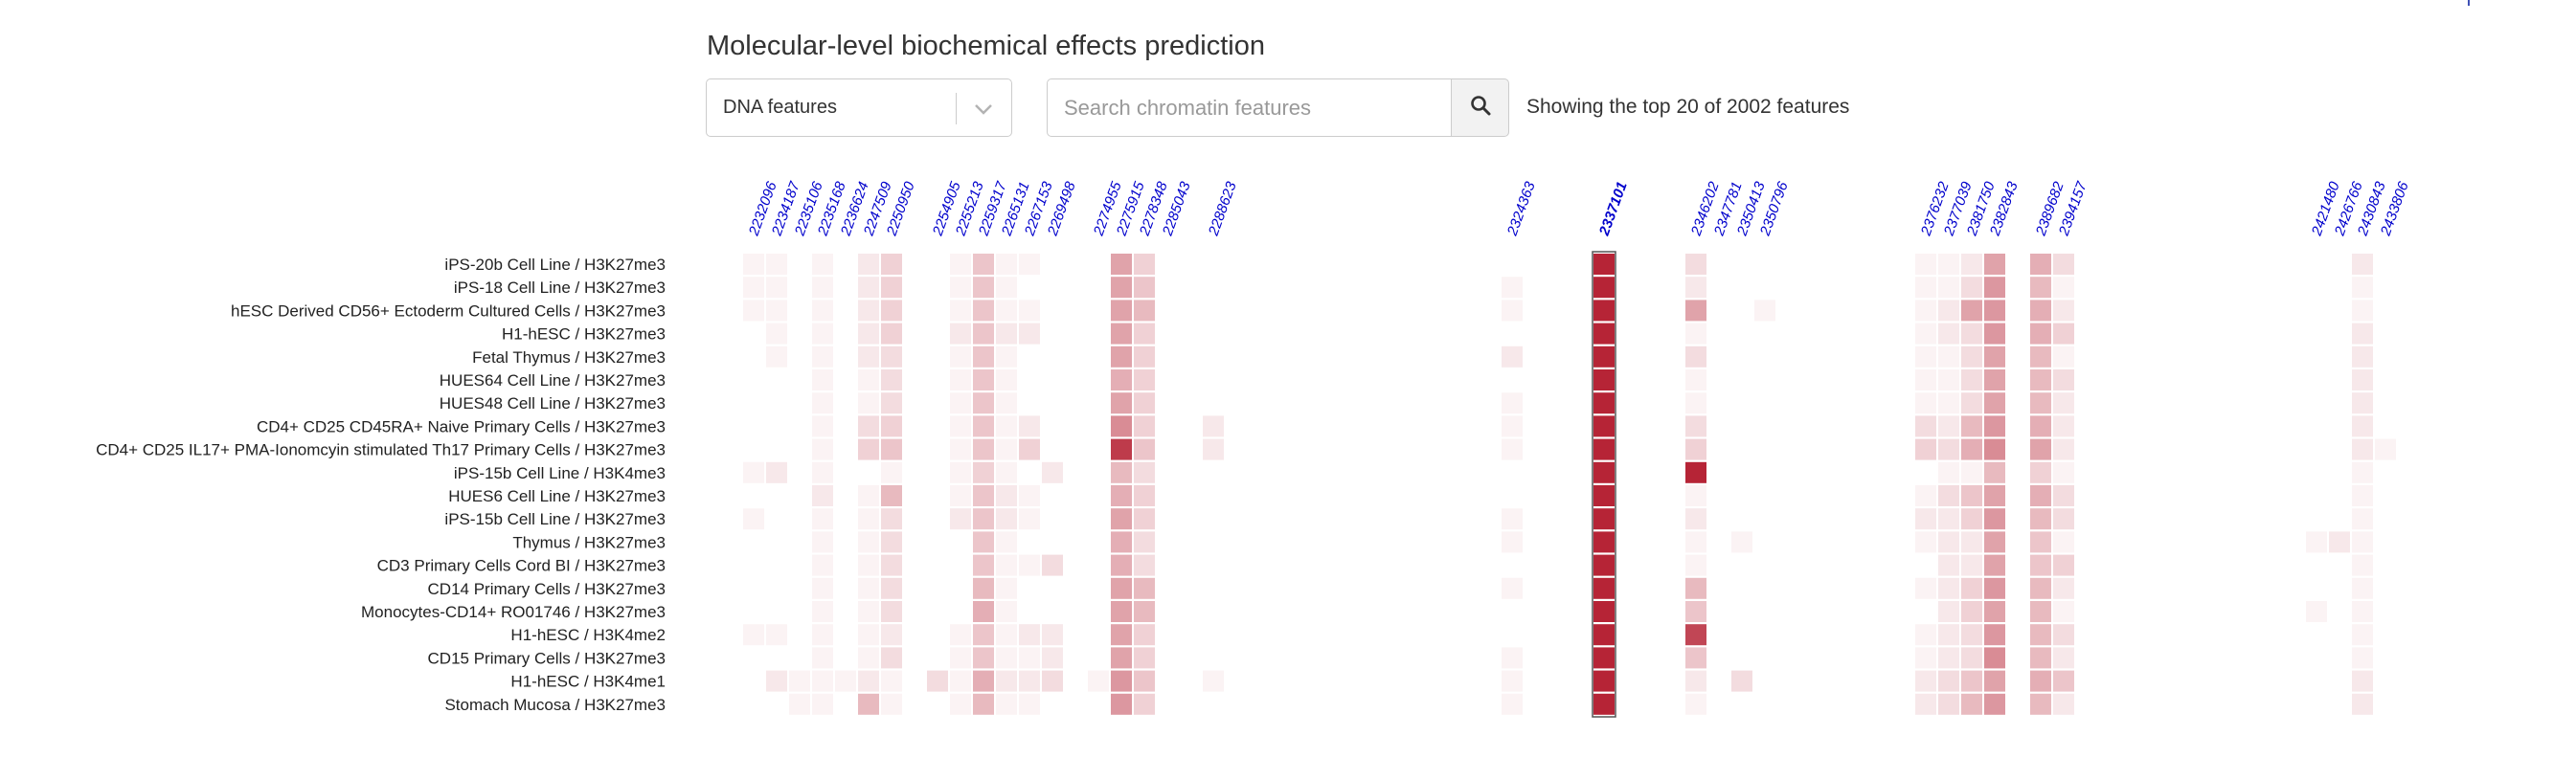 This screenshot has height=758, width=2576. I want to click on chromatin-feature-search-input, so click(1250, 108).